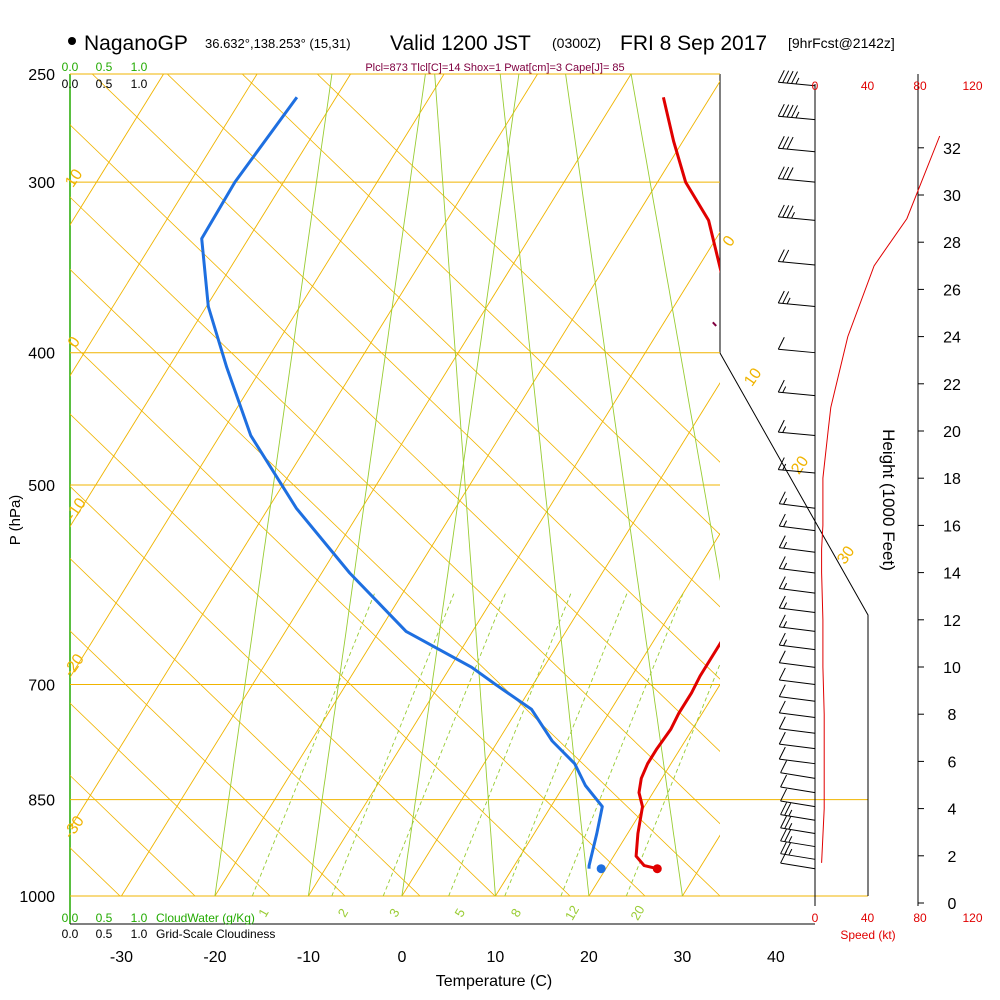 This screenshot has width=1000, height=1000. Describe the element at coordinates (952, 196) in the screenshot. I see `height-tick-label: 30` at that location.